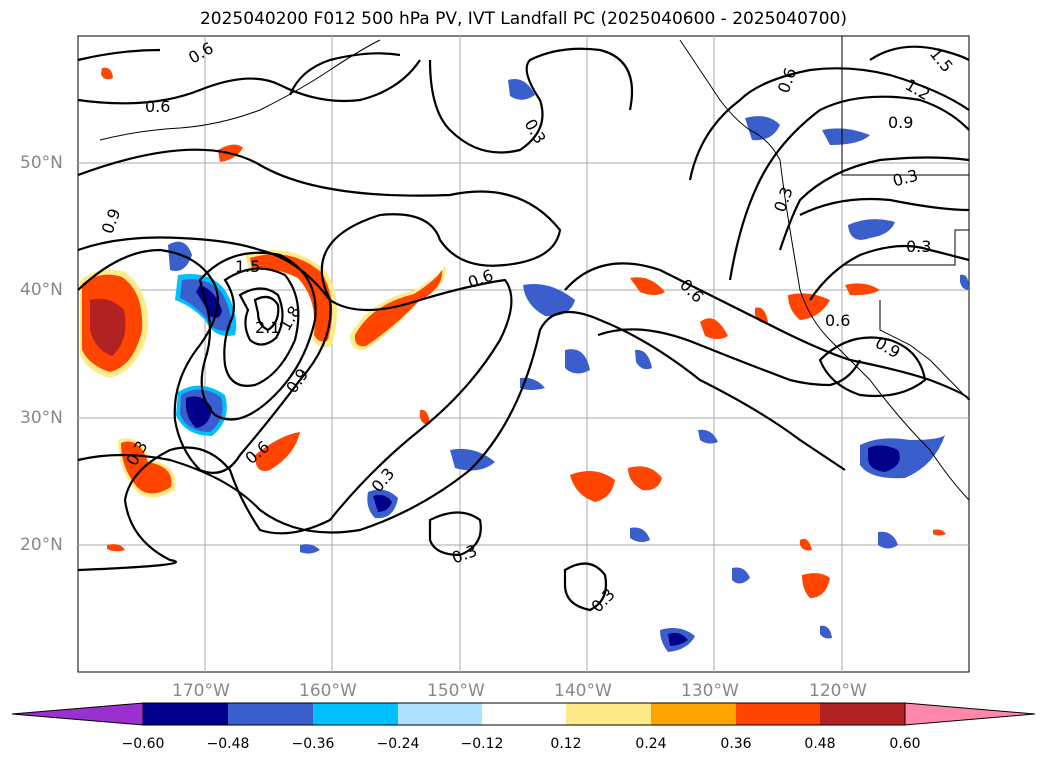  Describe the element at coordinates (651, 744) in the screenshot. I see `colorbar-tick: 0.24` at that location.